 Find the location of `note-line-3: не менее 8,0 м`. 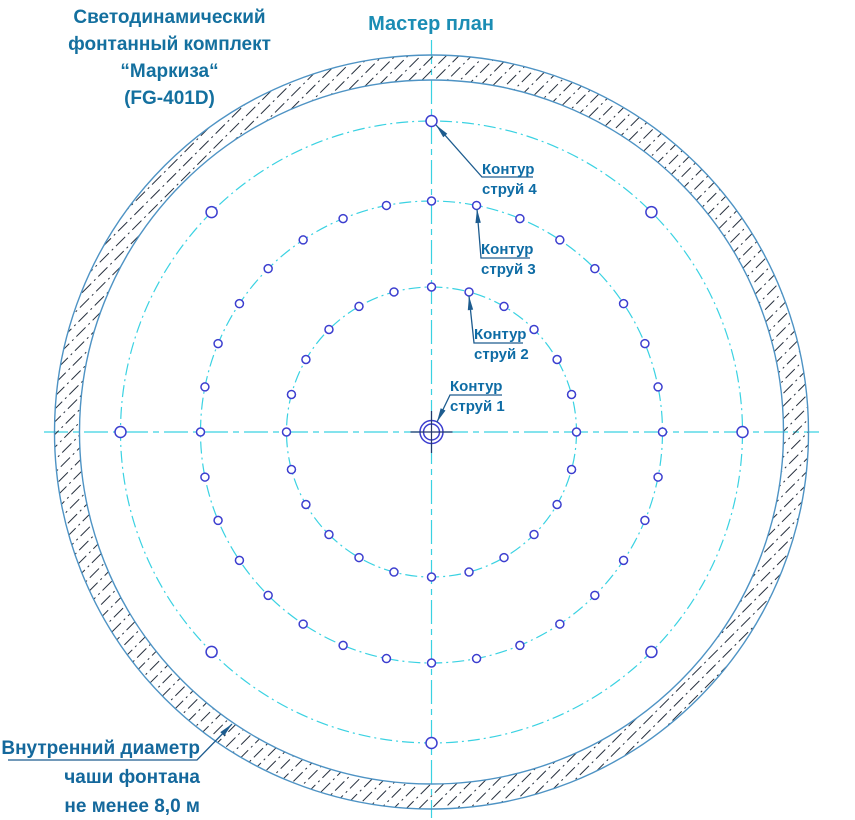

note-line-3: не менее 8,0 м is located at coordinates (132, 806).